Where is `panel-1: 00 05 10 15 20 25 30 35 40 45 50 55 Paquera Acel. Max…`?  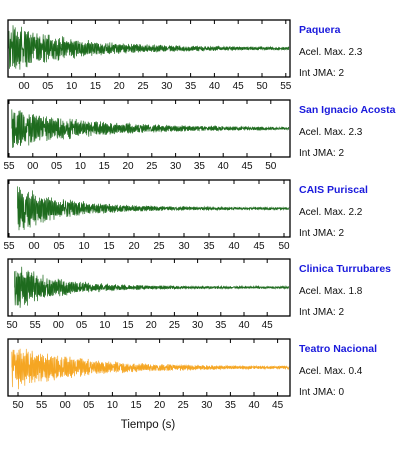
panel-1: 00 05 10 15 20 25 30 35 40 45 50 55 Paquera Acel. Max… is located at coordinates (185, 55).